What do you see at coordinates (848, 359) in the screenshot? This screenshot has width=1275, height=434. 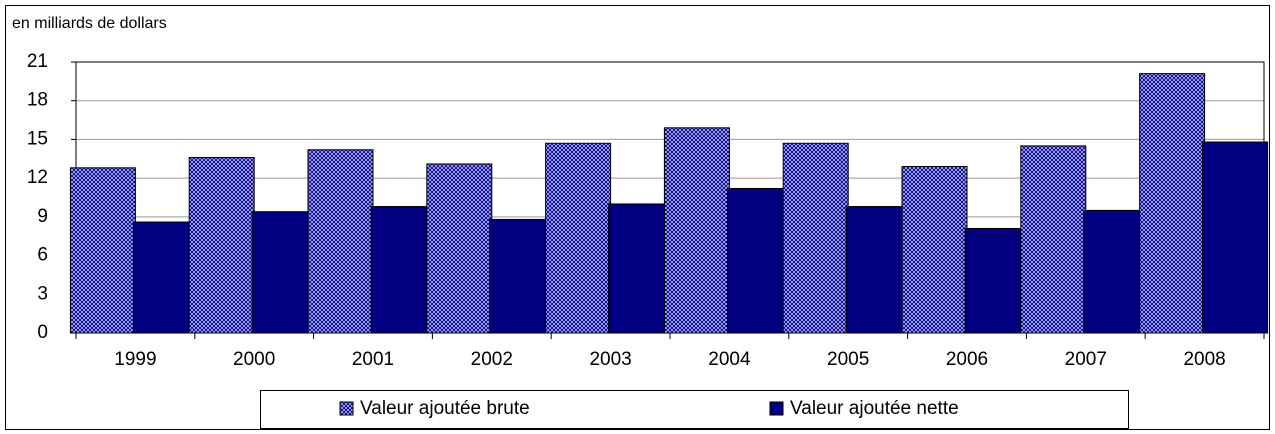 I see `x-tick-label: 2005` at bounding box center [848, 359].